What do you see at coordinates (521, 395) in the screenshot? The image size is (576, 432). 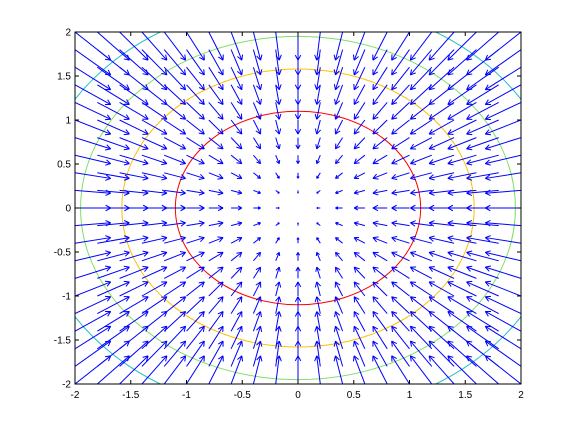 I see `x-tick-label: 2` at bounding box center [521, 395].